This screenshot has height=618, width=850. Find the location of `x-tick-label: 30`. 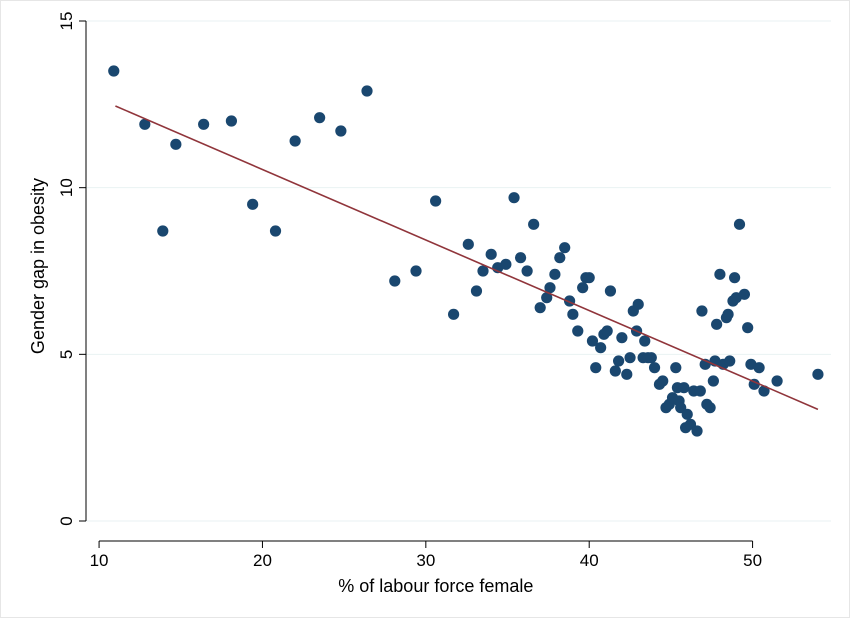

x-tick-label: 30 is located at coordinates (425, 560).